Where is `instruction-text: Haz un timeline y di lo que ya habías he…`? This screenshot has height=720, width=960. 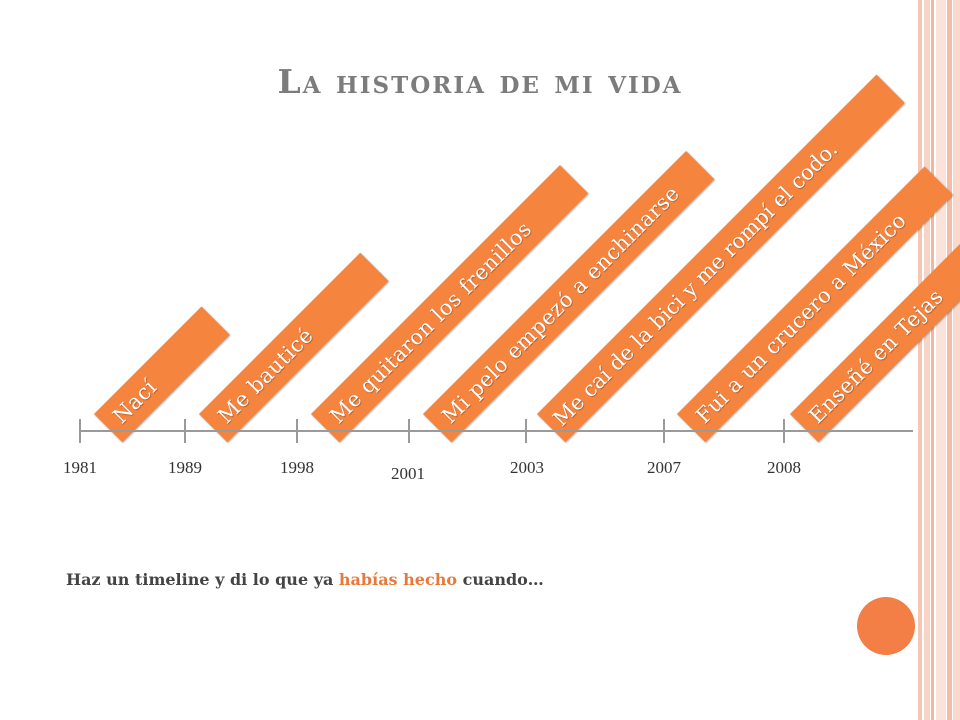
instruction-text: Haz un timeline y di lo que ya habías he… is located at coordinates (305, 579).